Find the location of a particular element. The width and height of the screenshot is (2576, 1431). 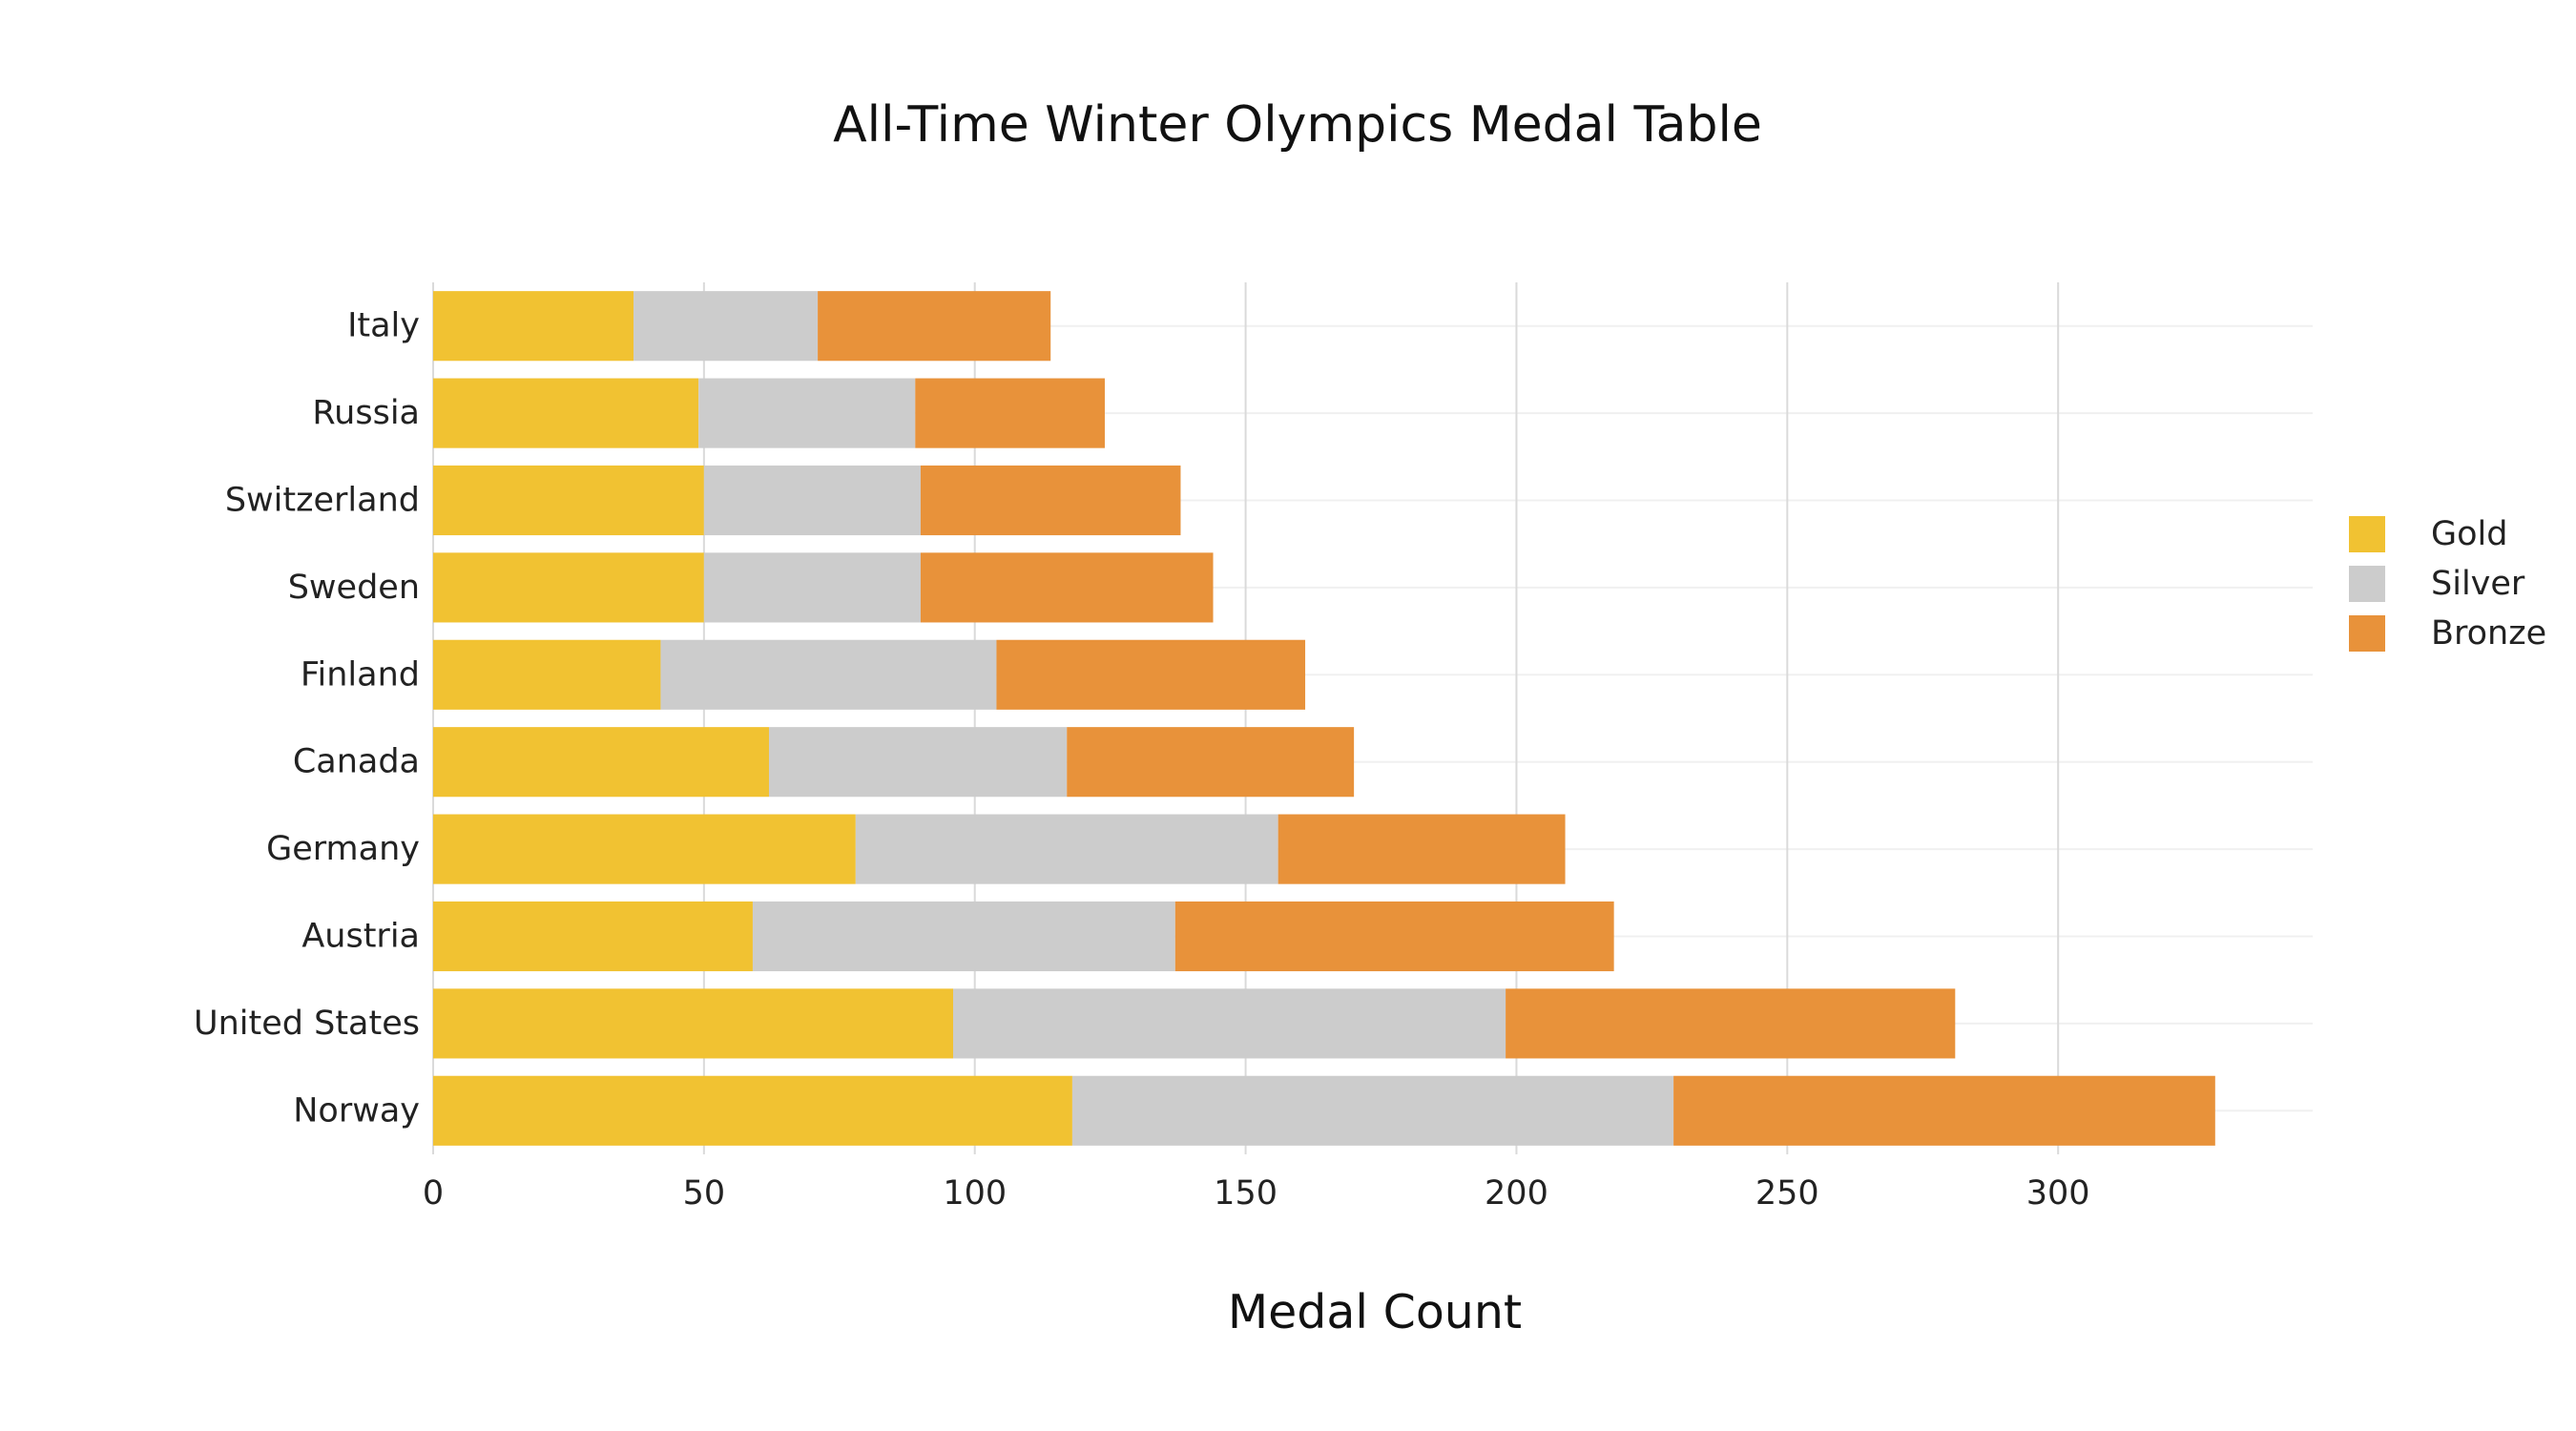

bar-gold-austria is located at coordinates (593, 936).